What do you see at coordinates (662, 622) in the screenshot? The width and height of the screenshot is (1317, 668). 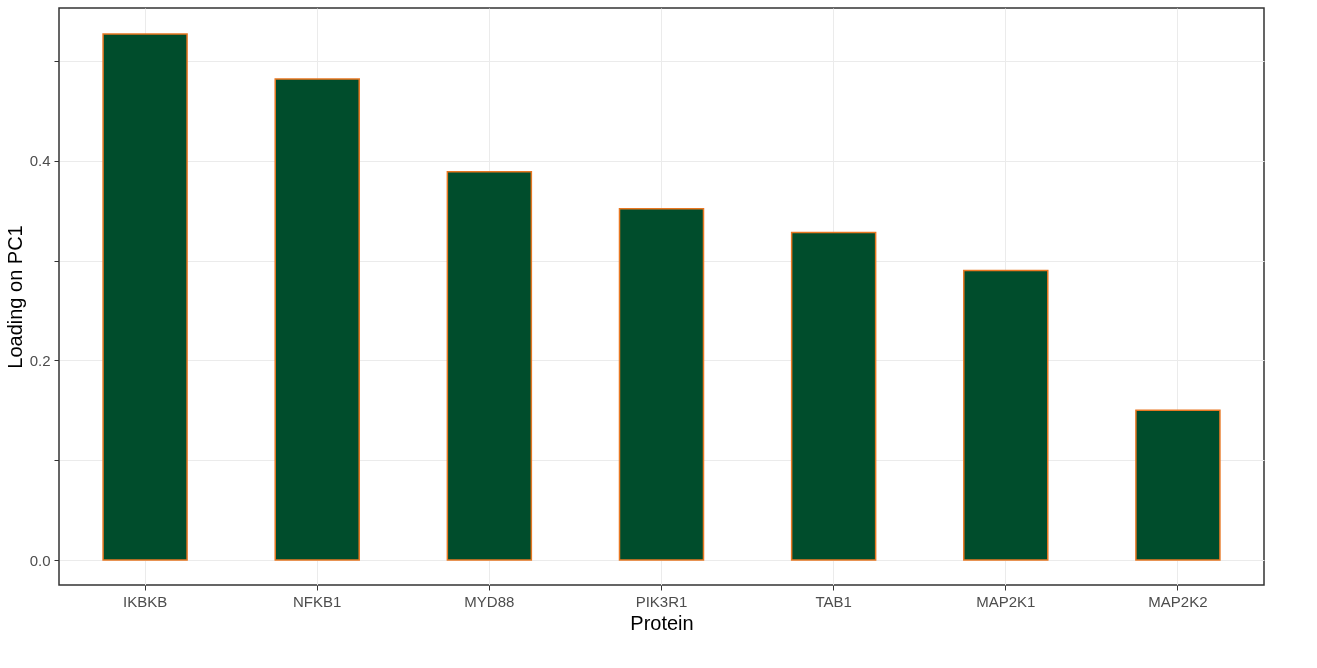 I see `x-axis-title: Protein` at bounding box center [662, 622].